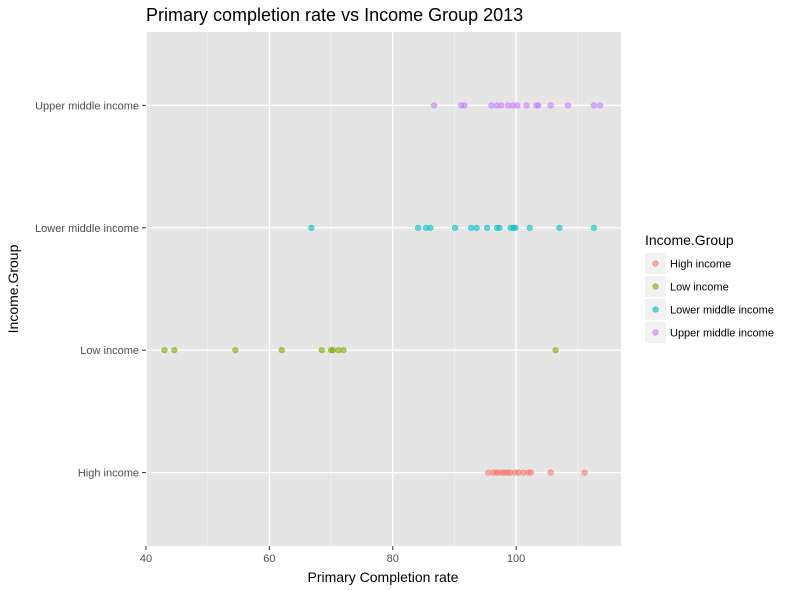  What do you see at coordinates (332, 555) in the screenshot?
I see `x-axis: 40 60 80 100` at bounding box center [332, 555].